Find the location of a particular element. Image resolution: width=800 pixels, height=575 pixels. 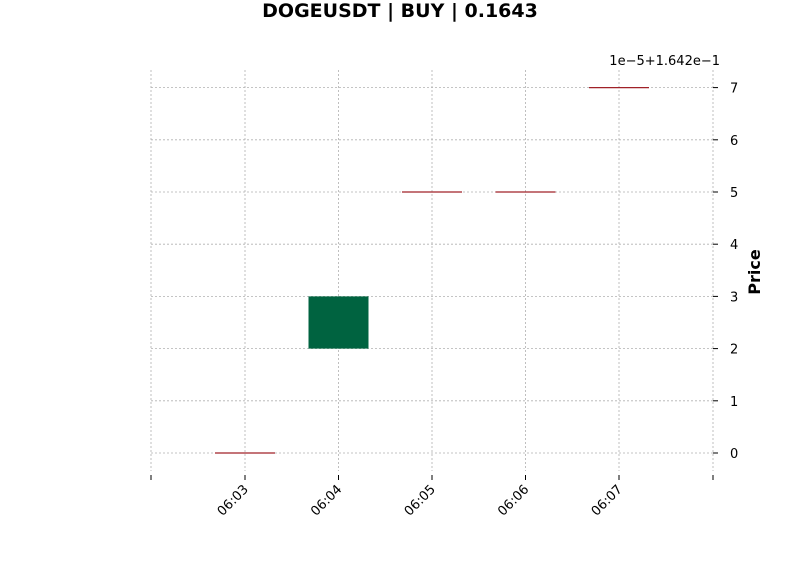

y-tick-label: 7 is located at coordinates (734, 89).